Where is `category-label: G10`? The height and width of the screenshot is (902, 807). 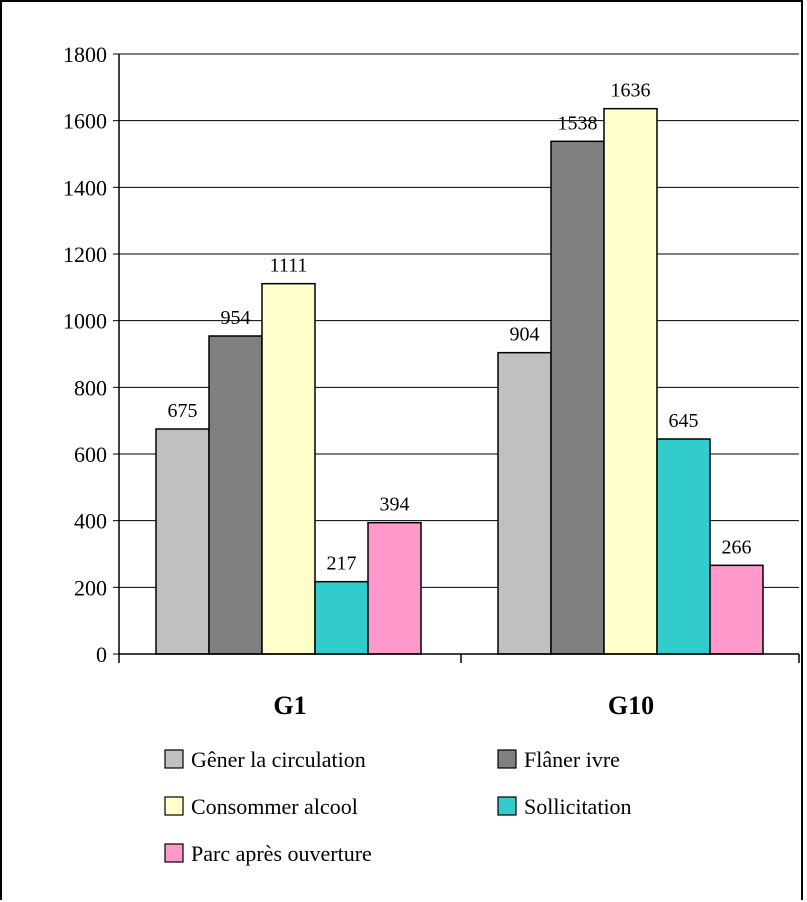
category-label: G10 is located at coordinates (631, 705).